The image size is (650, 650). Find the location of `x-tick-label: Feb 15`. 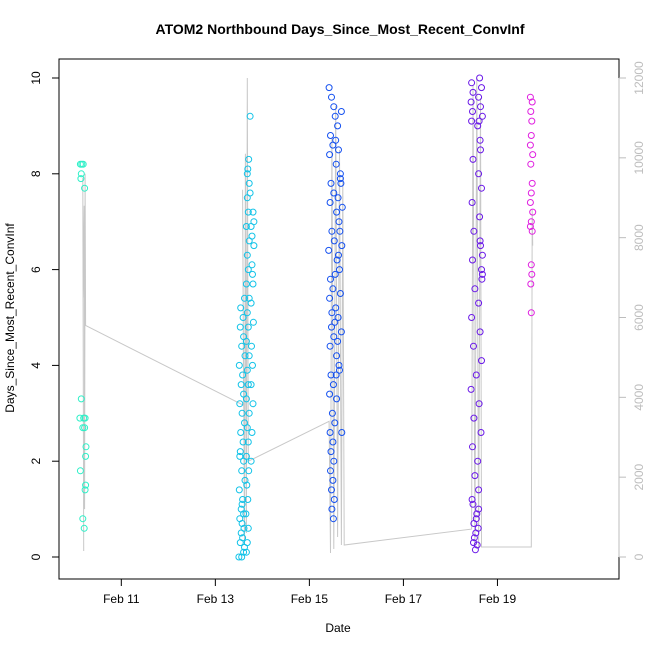

x-tick-label: Feb 15 is located at coordinates (310, 599).